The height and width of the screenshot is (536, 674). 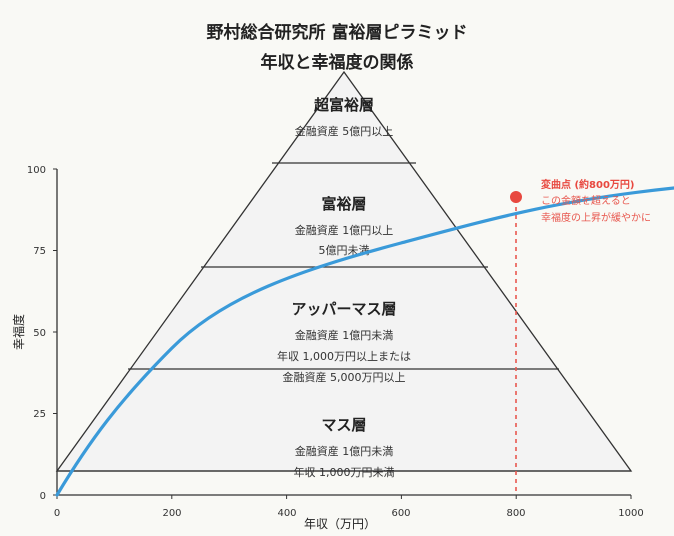 What do you see at coordinates (344, 356) in the screenshot?
I see `tier-desc: 年収 1,000万円以上または` at bounding box center [344, 356].